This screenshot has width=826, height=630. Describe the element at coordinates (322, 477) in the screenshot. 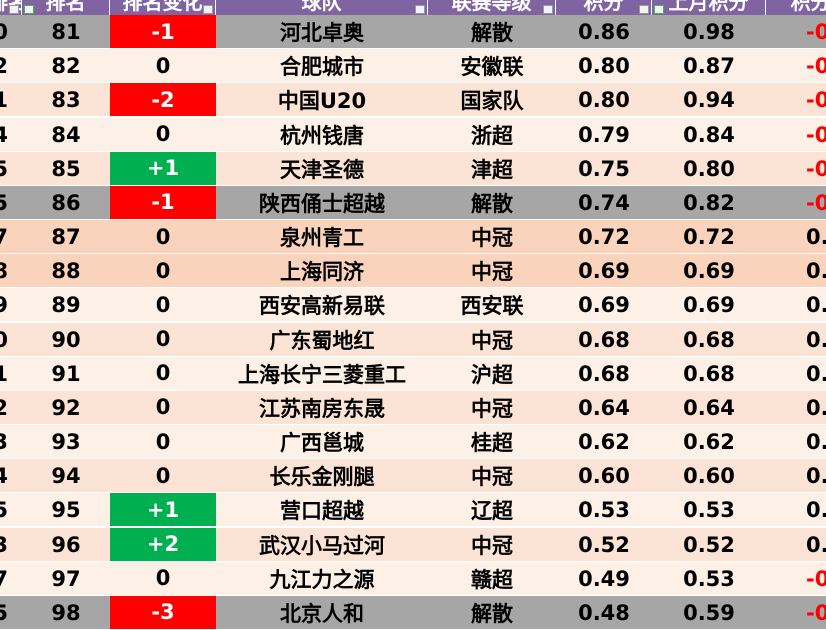

I see `table-cell: 长乐金刚腿` at that location.